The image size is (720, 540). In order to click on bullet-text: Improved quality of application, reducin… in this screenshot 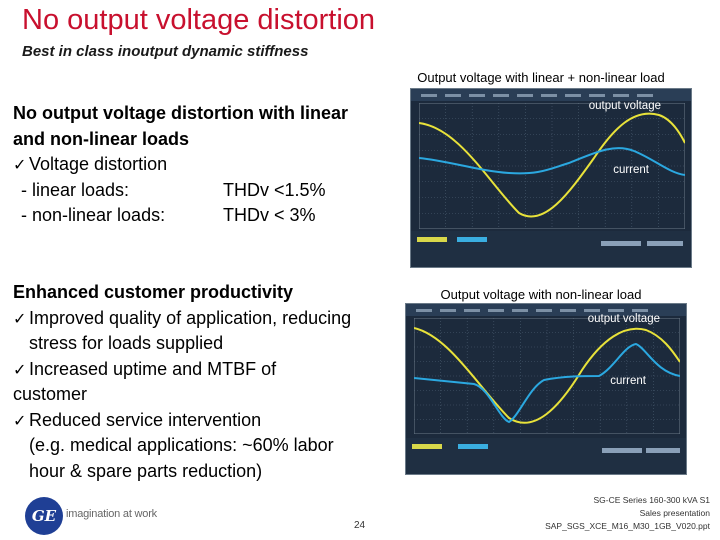, I will do `click(190, 317)`.